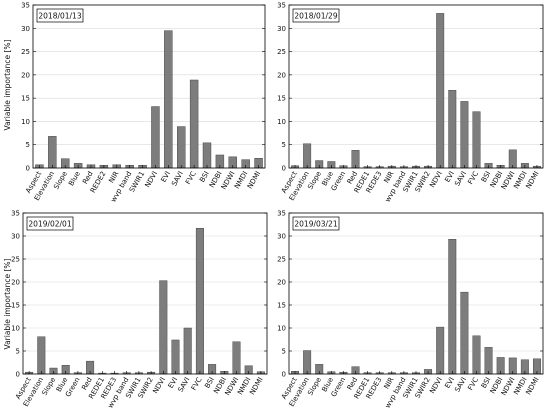 This screenshot has width=550, height=412. I want to click on panel-date-label: 2019/02/01, so click(49, 224).